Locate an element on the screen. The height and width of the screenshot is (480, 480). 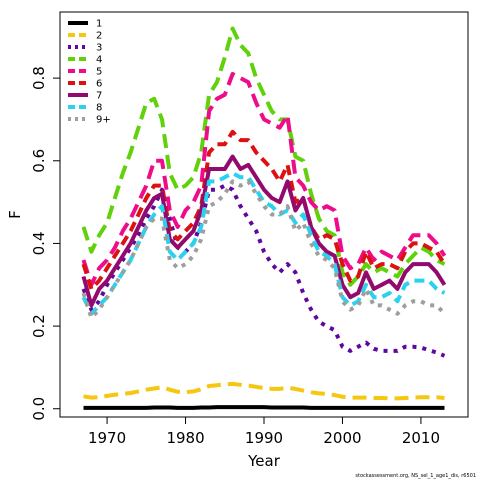
legend-label-4: 4 is located at coordinates (99, 60).